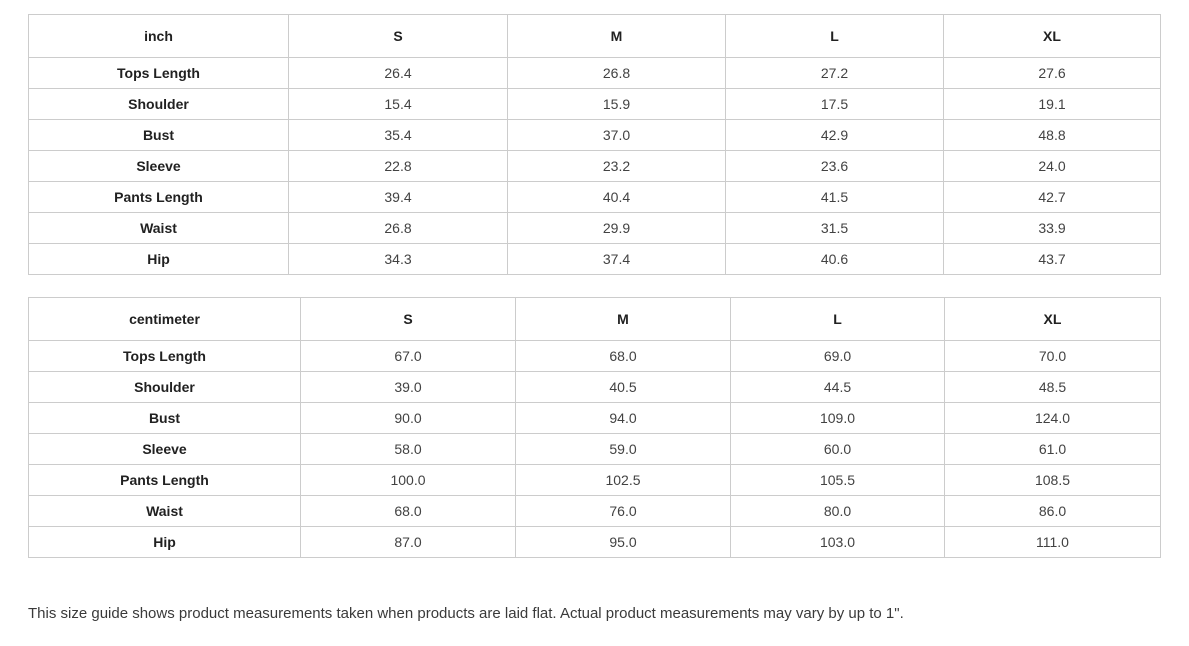 Image resolution: width=1189 pixels, height=646 pixels. What do you see at coordinates (834, 135) in the screenshot?
I see `measurement-value: 42.9` at bounding box center [834, 135].